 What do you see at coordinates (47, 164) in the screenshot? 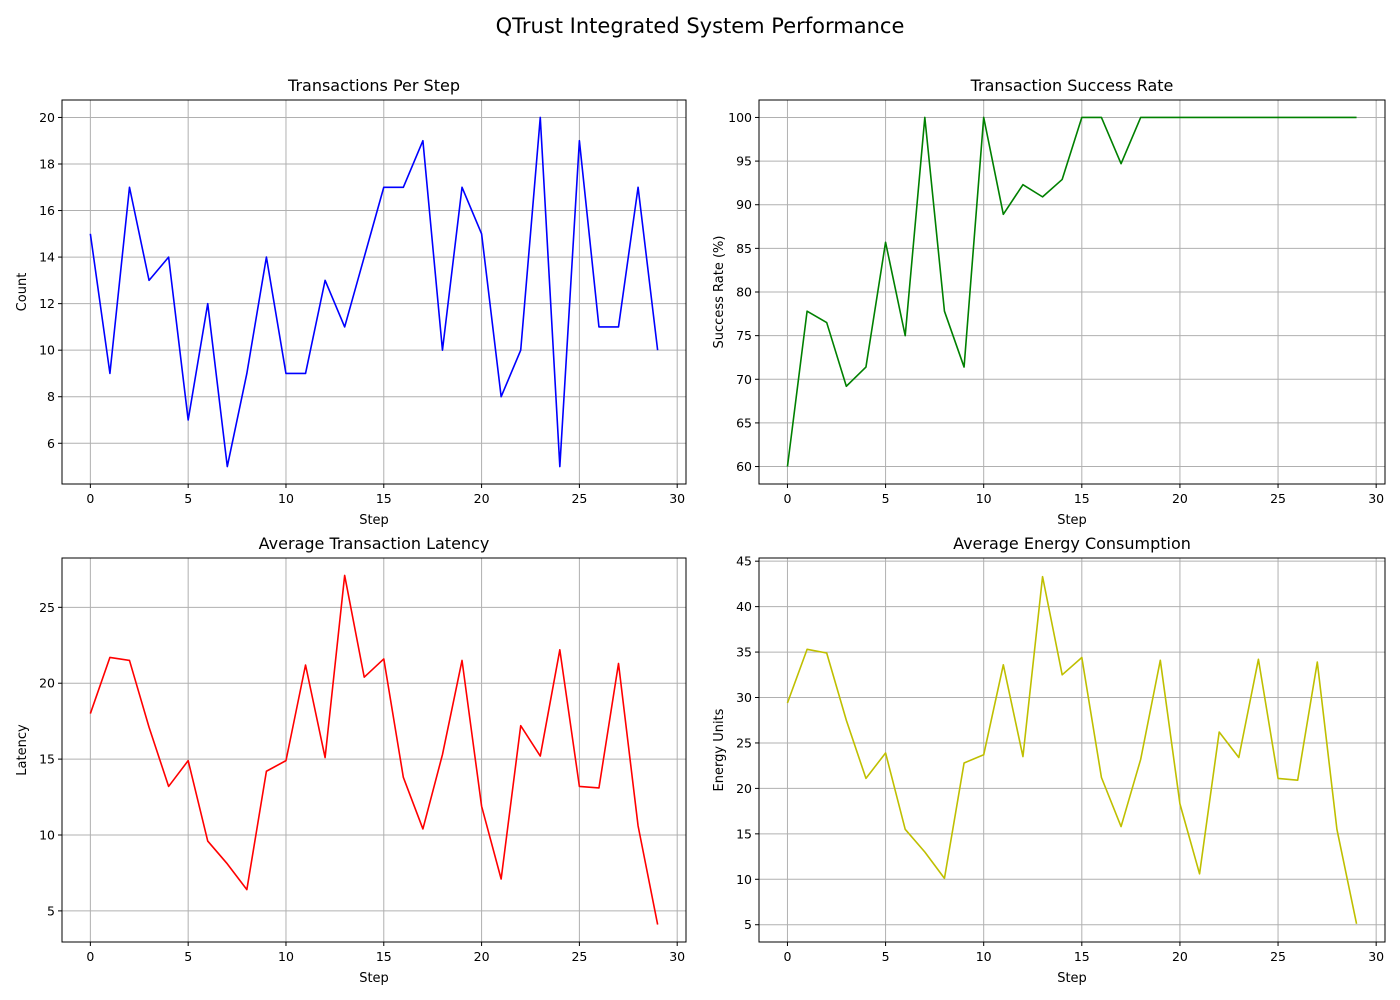
I see `y-tick-label: 18` at bounding box center [47, 164].